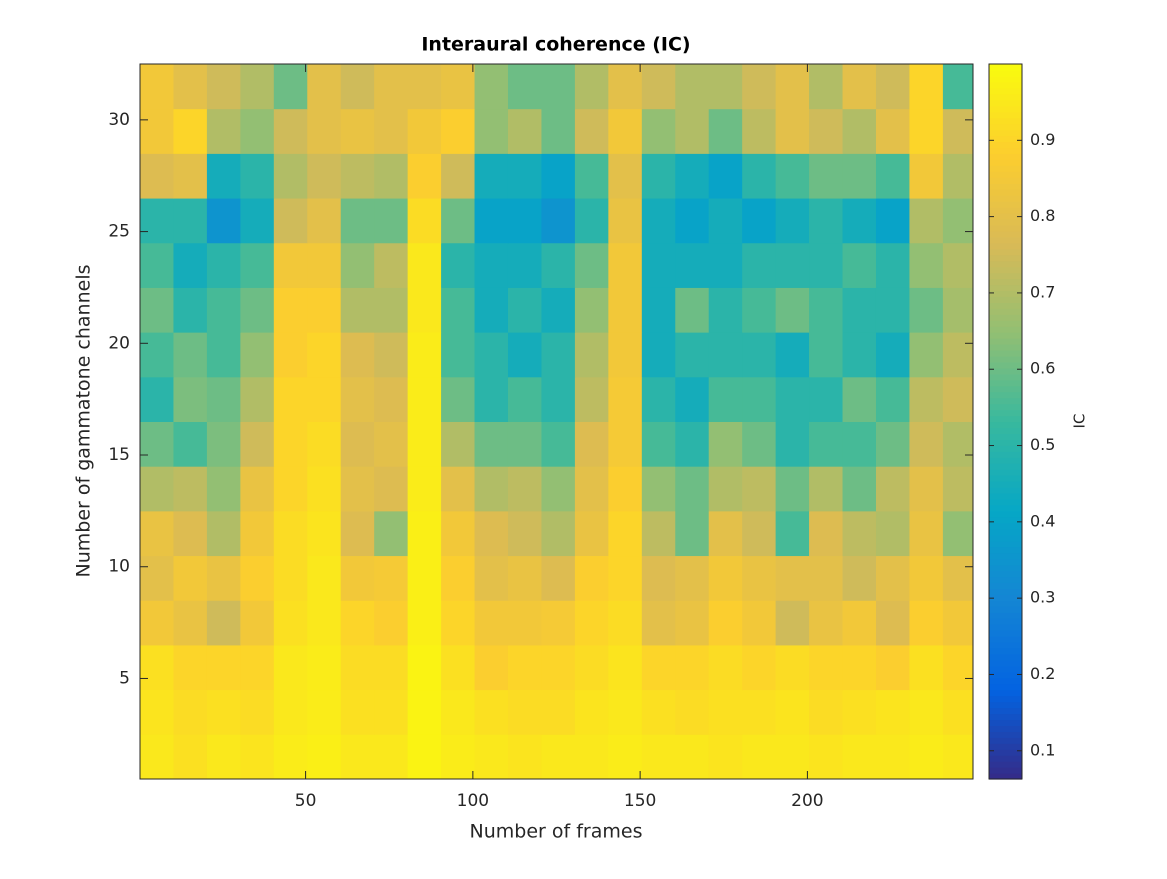  Describe the element at coordinates (1042, 215) in the screenshot. I see `colorbar-tick-label: 0.8` at that location.